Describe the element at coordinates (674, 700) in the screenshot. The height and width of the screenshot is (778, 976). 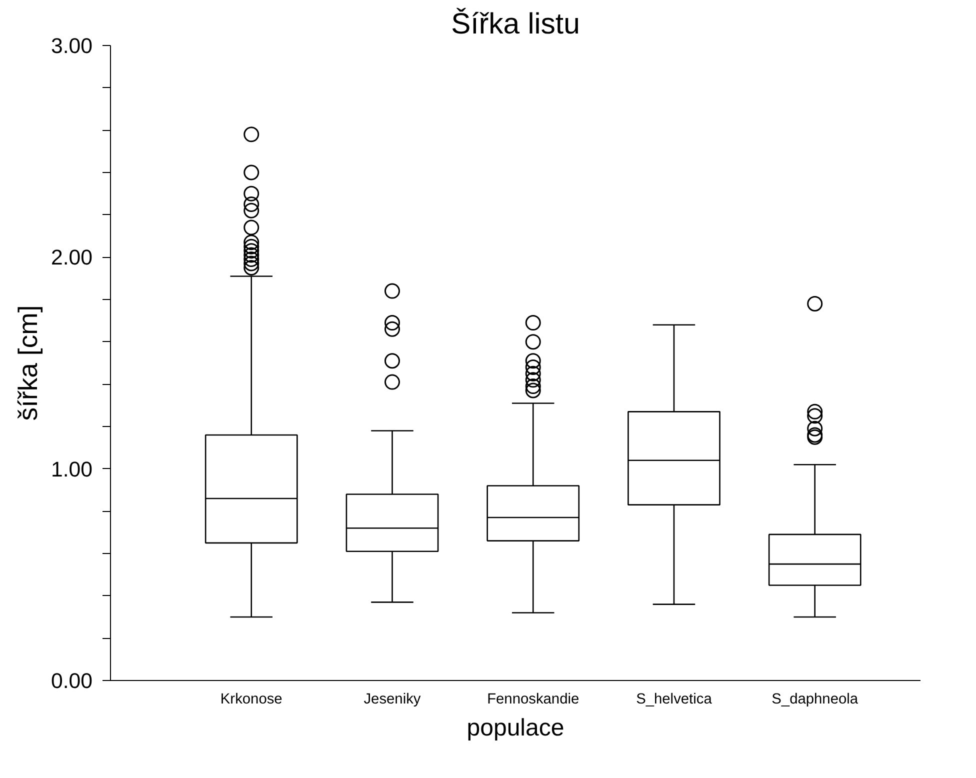
I see `x-tick-label: S_helvetica` at that location.